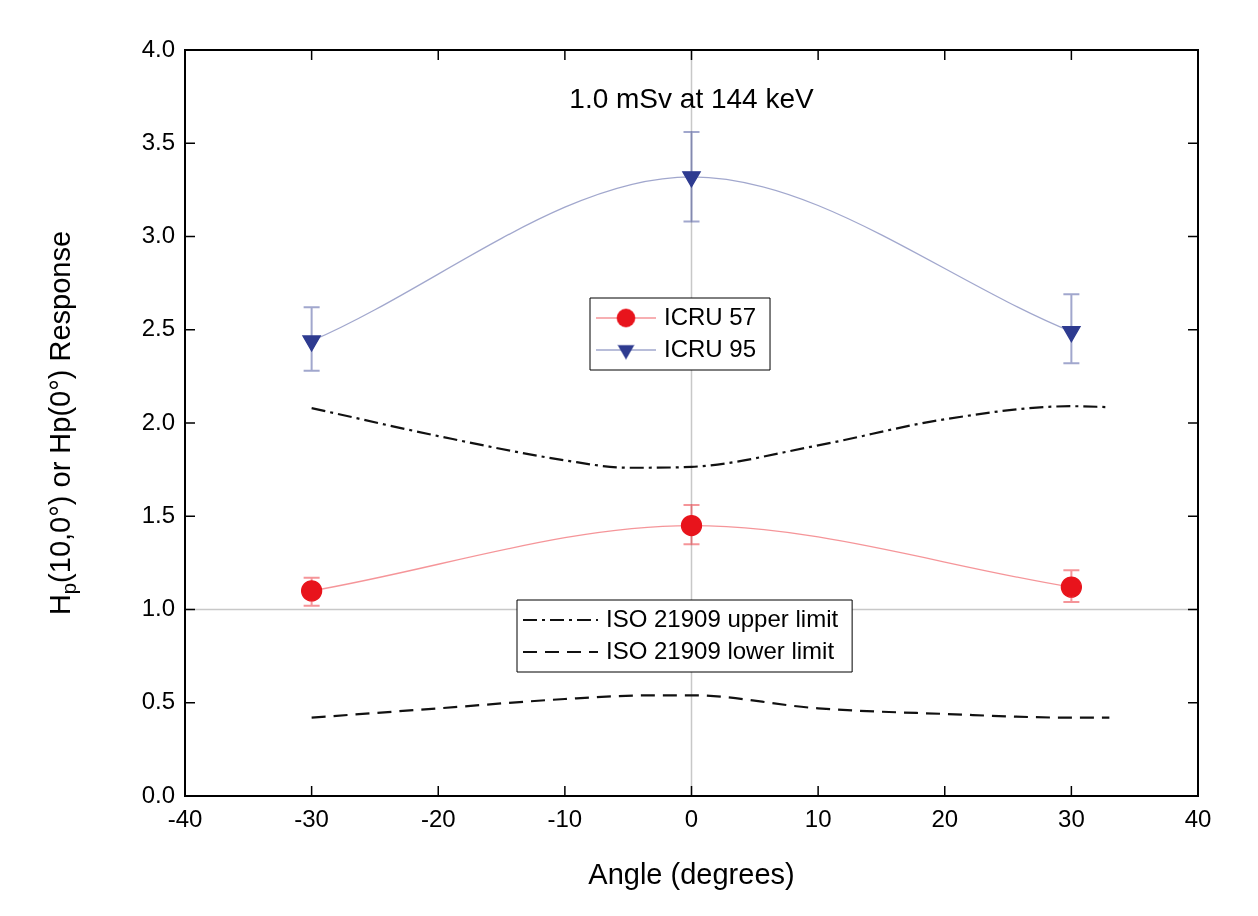 This screenshot has width=1258, height=916. What do you see at coordinates (691, 819) in the screenshot?
I see `x-tick-label: 0` at bounding box center [691, 819].